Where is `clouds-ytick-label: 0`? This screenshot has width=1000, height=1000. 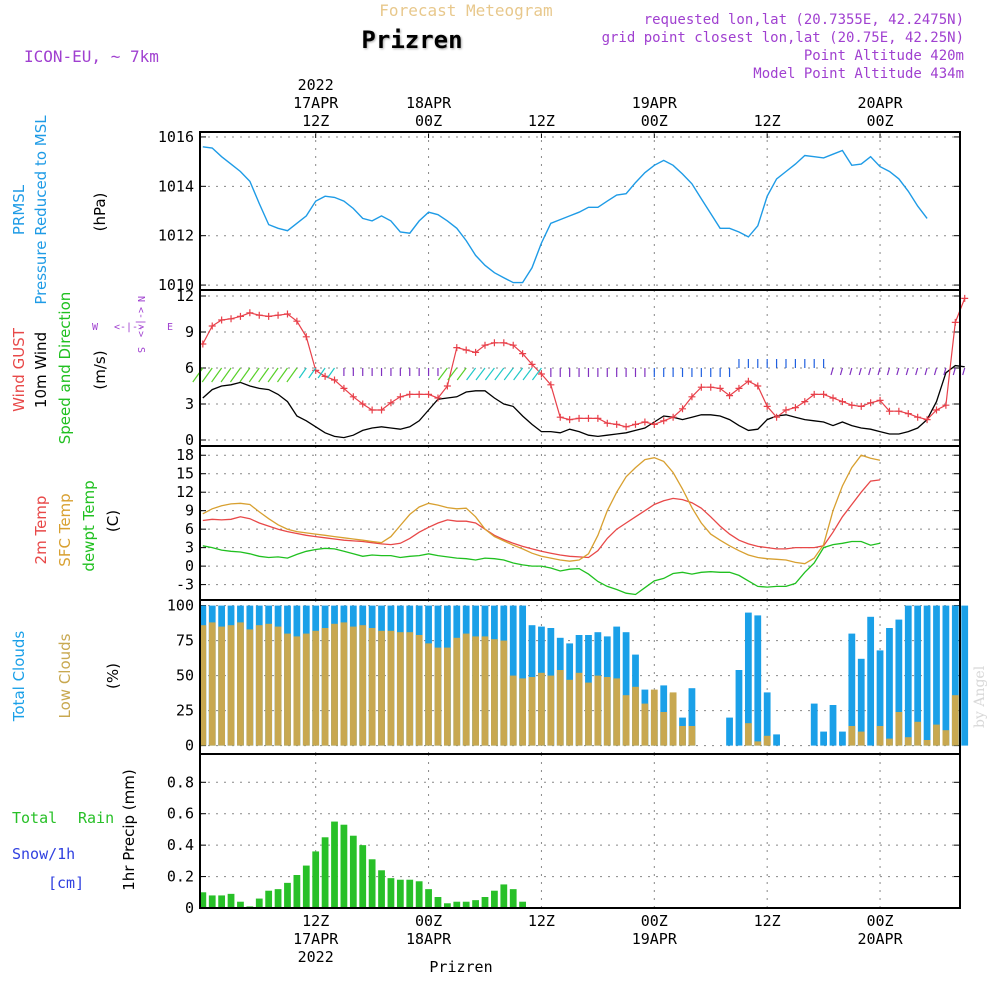
clouds-ytick-label: 0 is located at coordinates (189, 746).